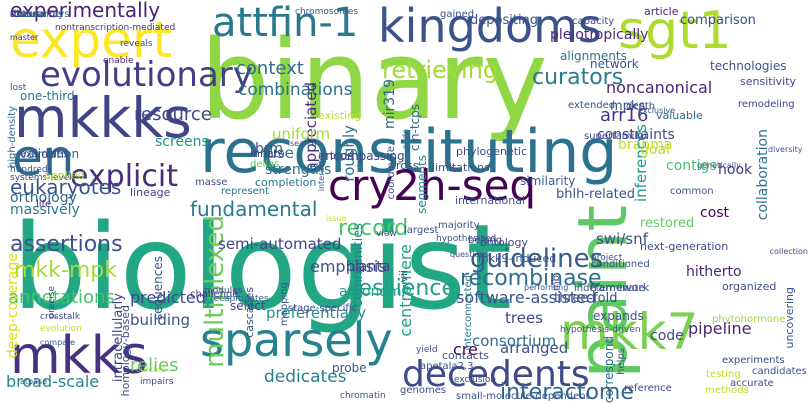 This screenshot has width=808, height=404. What do you see at coordinates (66, 244) in the screenshot?
I see `word-23: assertions` at bounding box center [66, 244].